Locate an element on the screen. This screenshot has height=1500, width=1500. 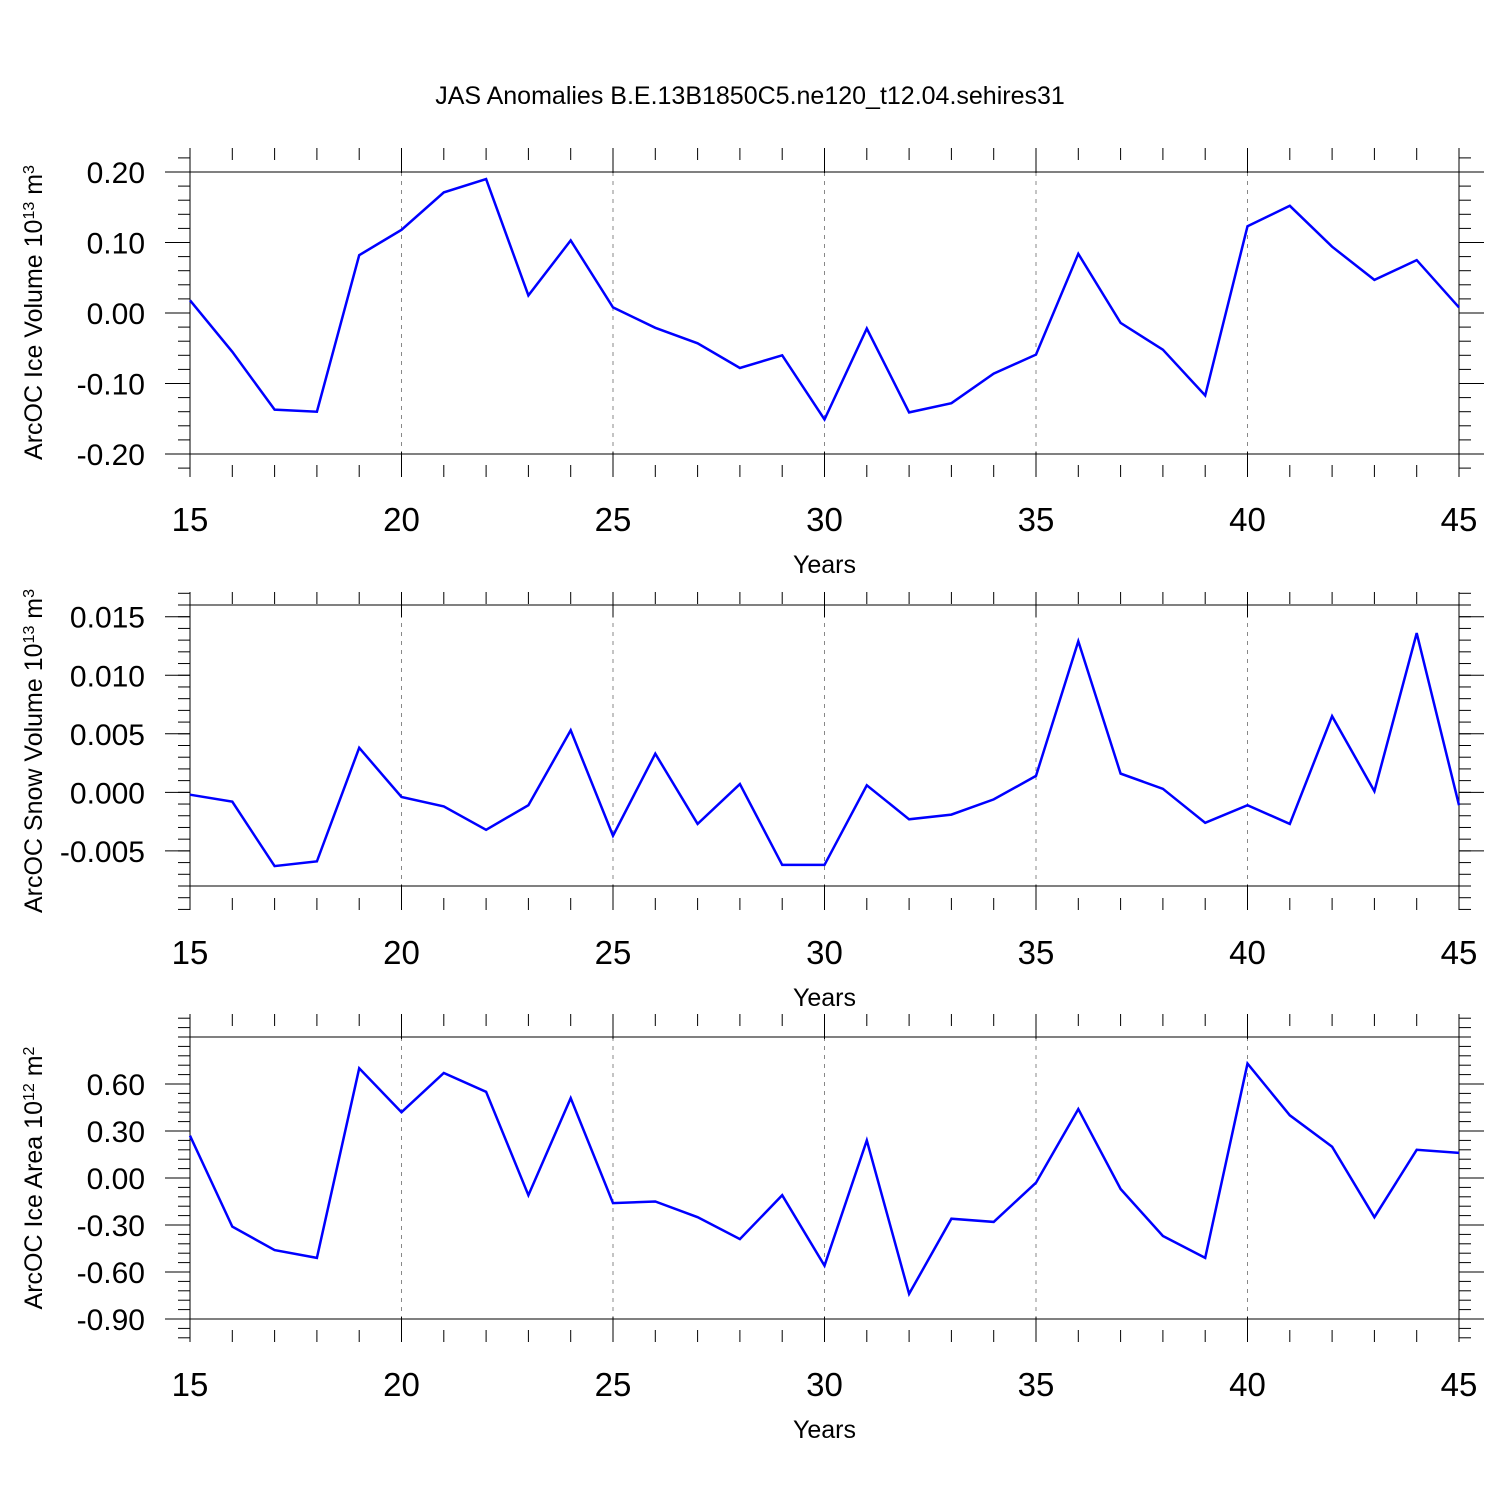
y-tick-label: 0.30 is located at coordinates (116, 1132).